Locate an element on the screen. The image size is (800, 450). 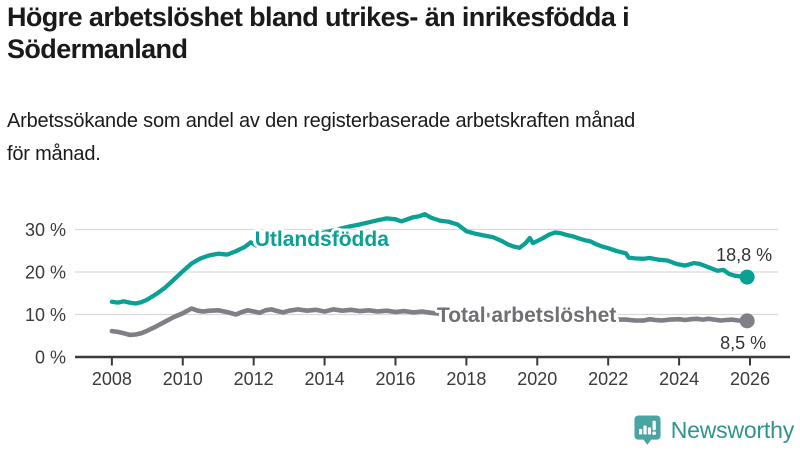
x-tick-label: 2012 is located at coordinates (254, 379).